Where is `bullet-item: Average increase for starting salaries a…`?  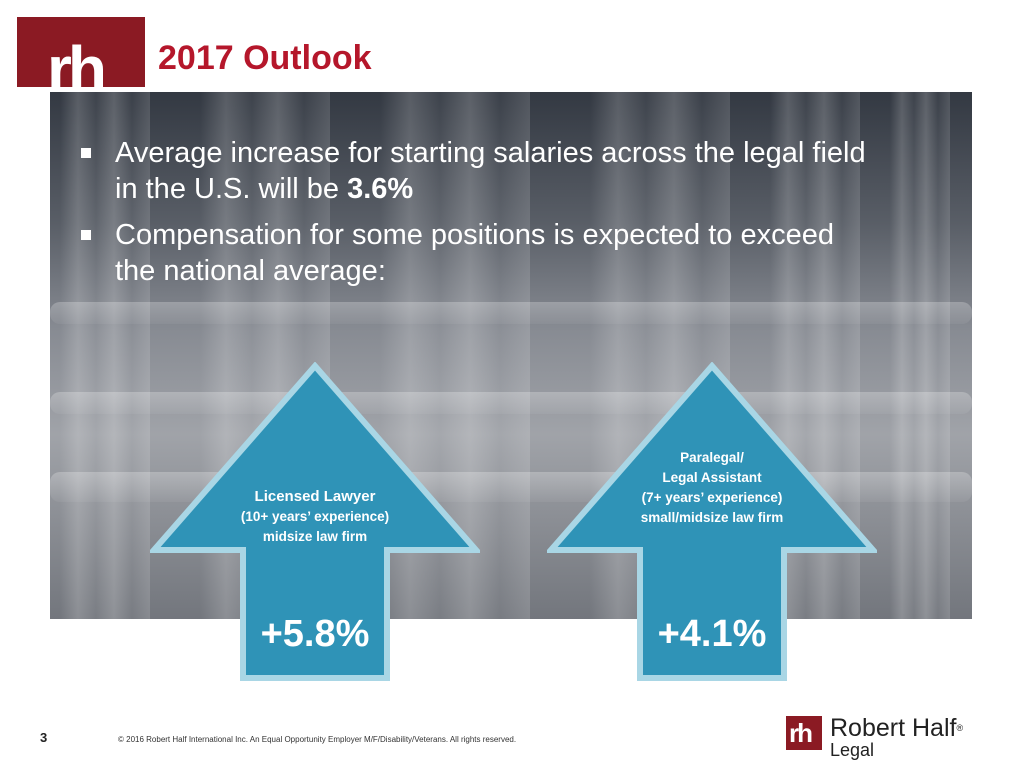
bullet-item: Average increase for starting salaries a… is located at coordinates (478, 171).